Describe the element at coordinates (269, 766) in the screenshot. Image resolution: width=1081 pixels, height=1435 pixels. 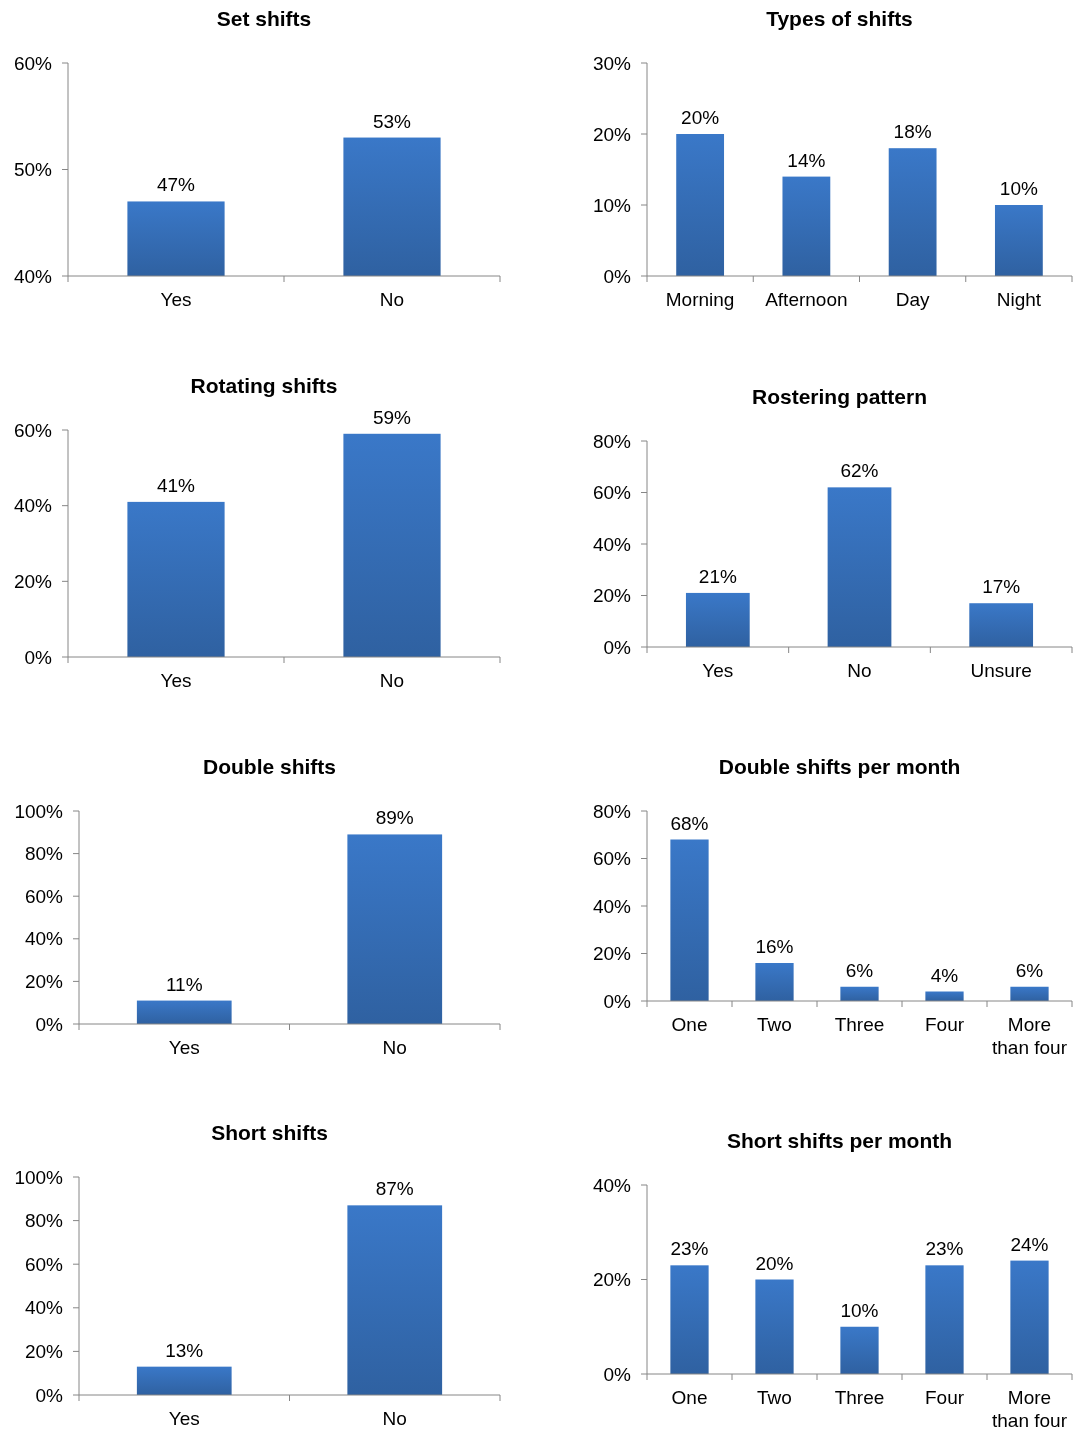
I see `chart-title: Double shifts` at that location.